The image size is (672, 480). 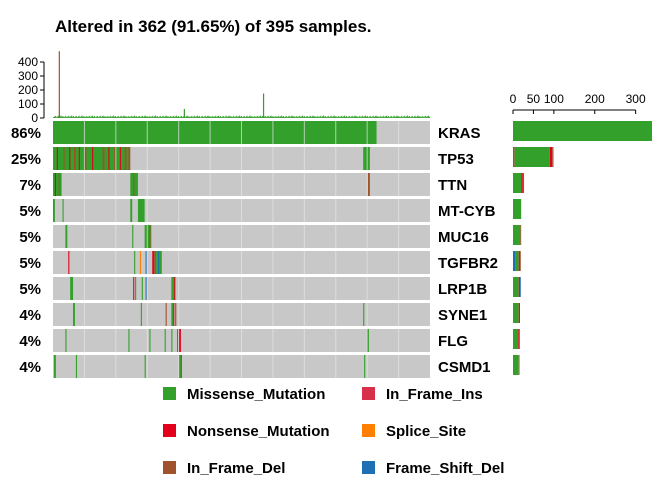 I want to click on gene-percent-label: 5%, so click(x=30, y=237).